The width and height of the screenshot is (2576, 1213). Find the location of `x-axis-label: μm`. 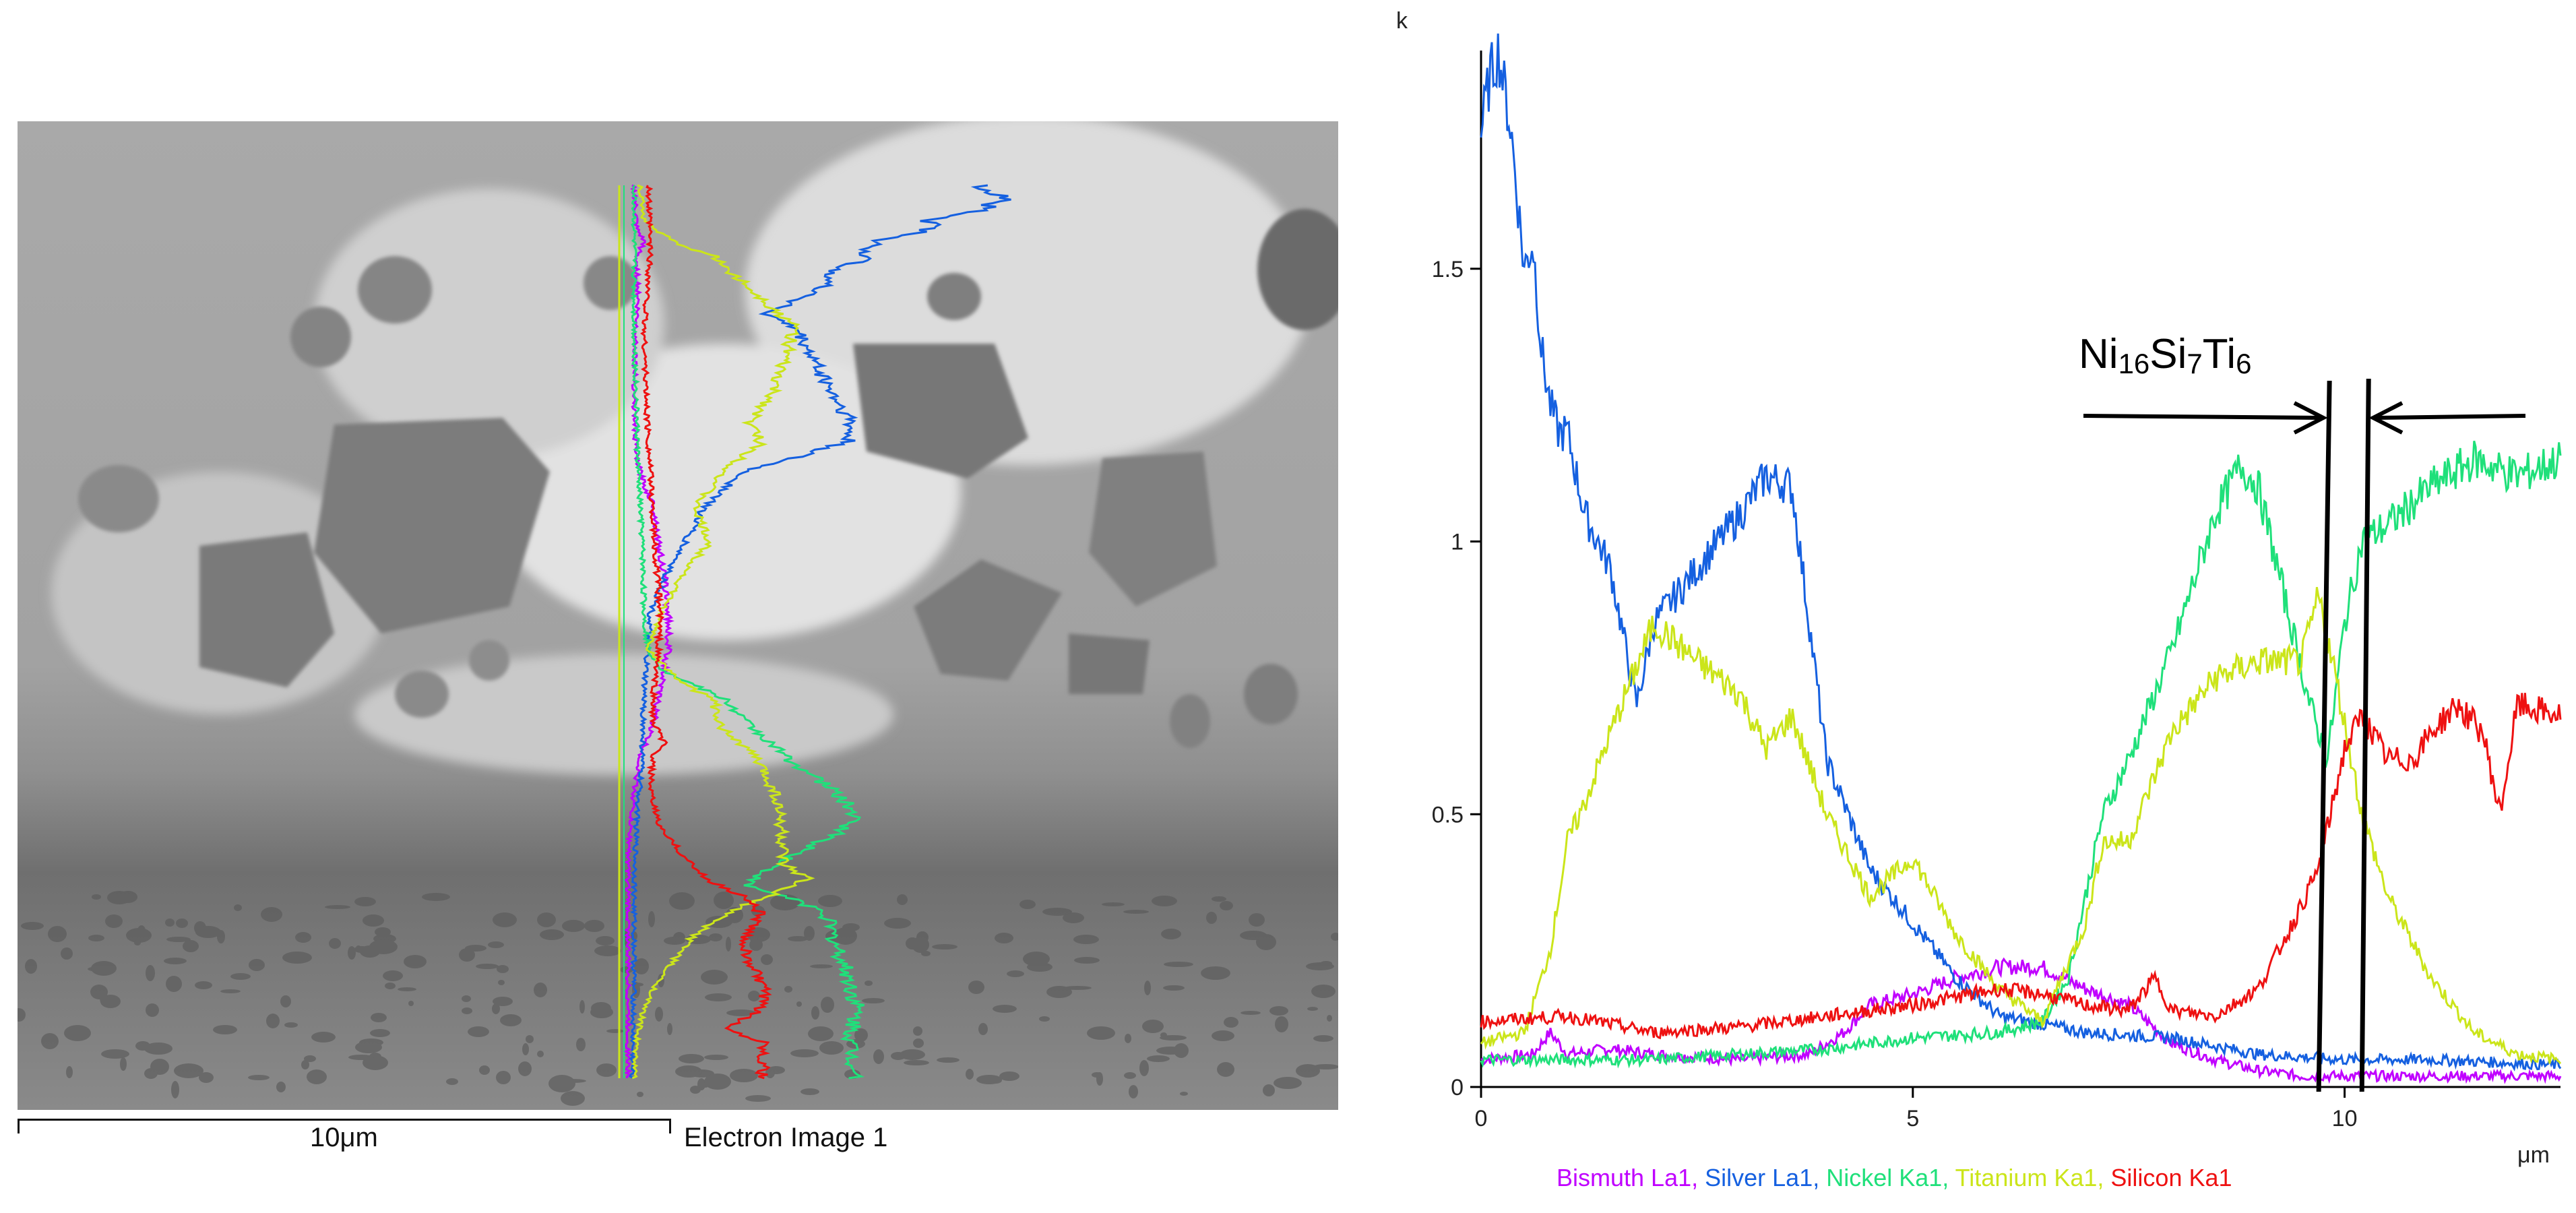

x-axis-label: μm is located at coordinates (2533, 1155).